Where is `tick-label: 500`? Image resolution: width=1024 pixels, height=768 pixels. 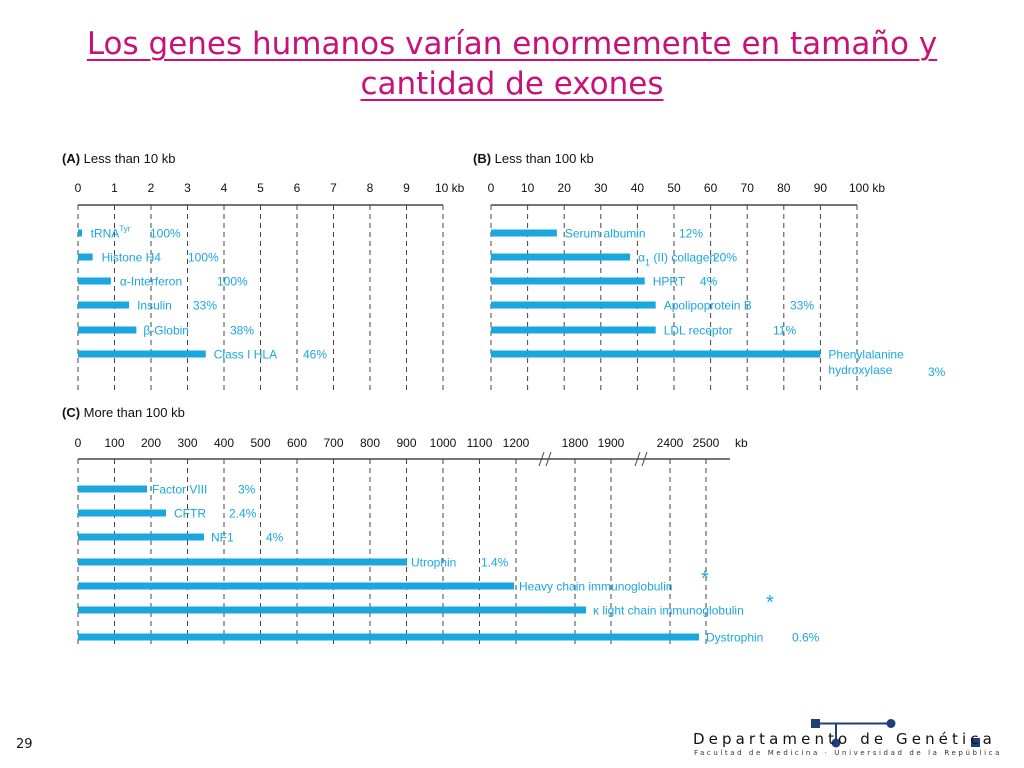 tick-label: 500 is located at coordinates (260, 443).